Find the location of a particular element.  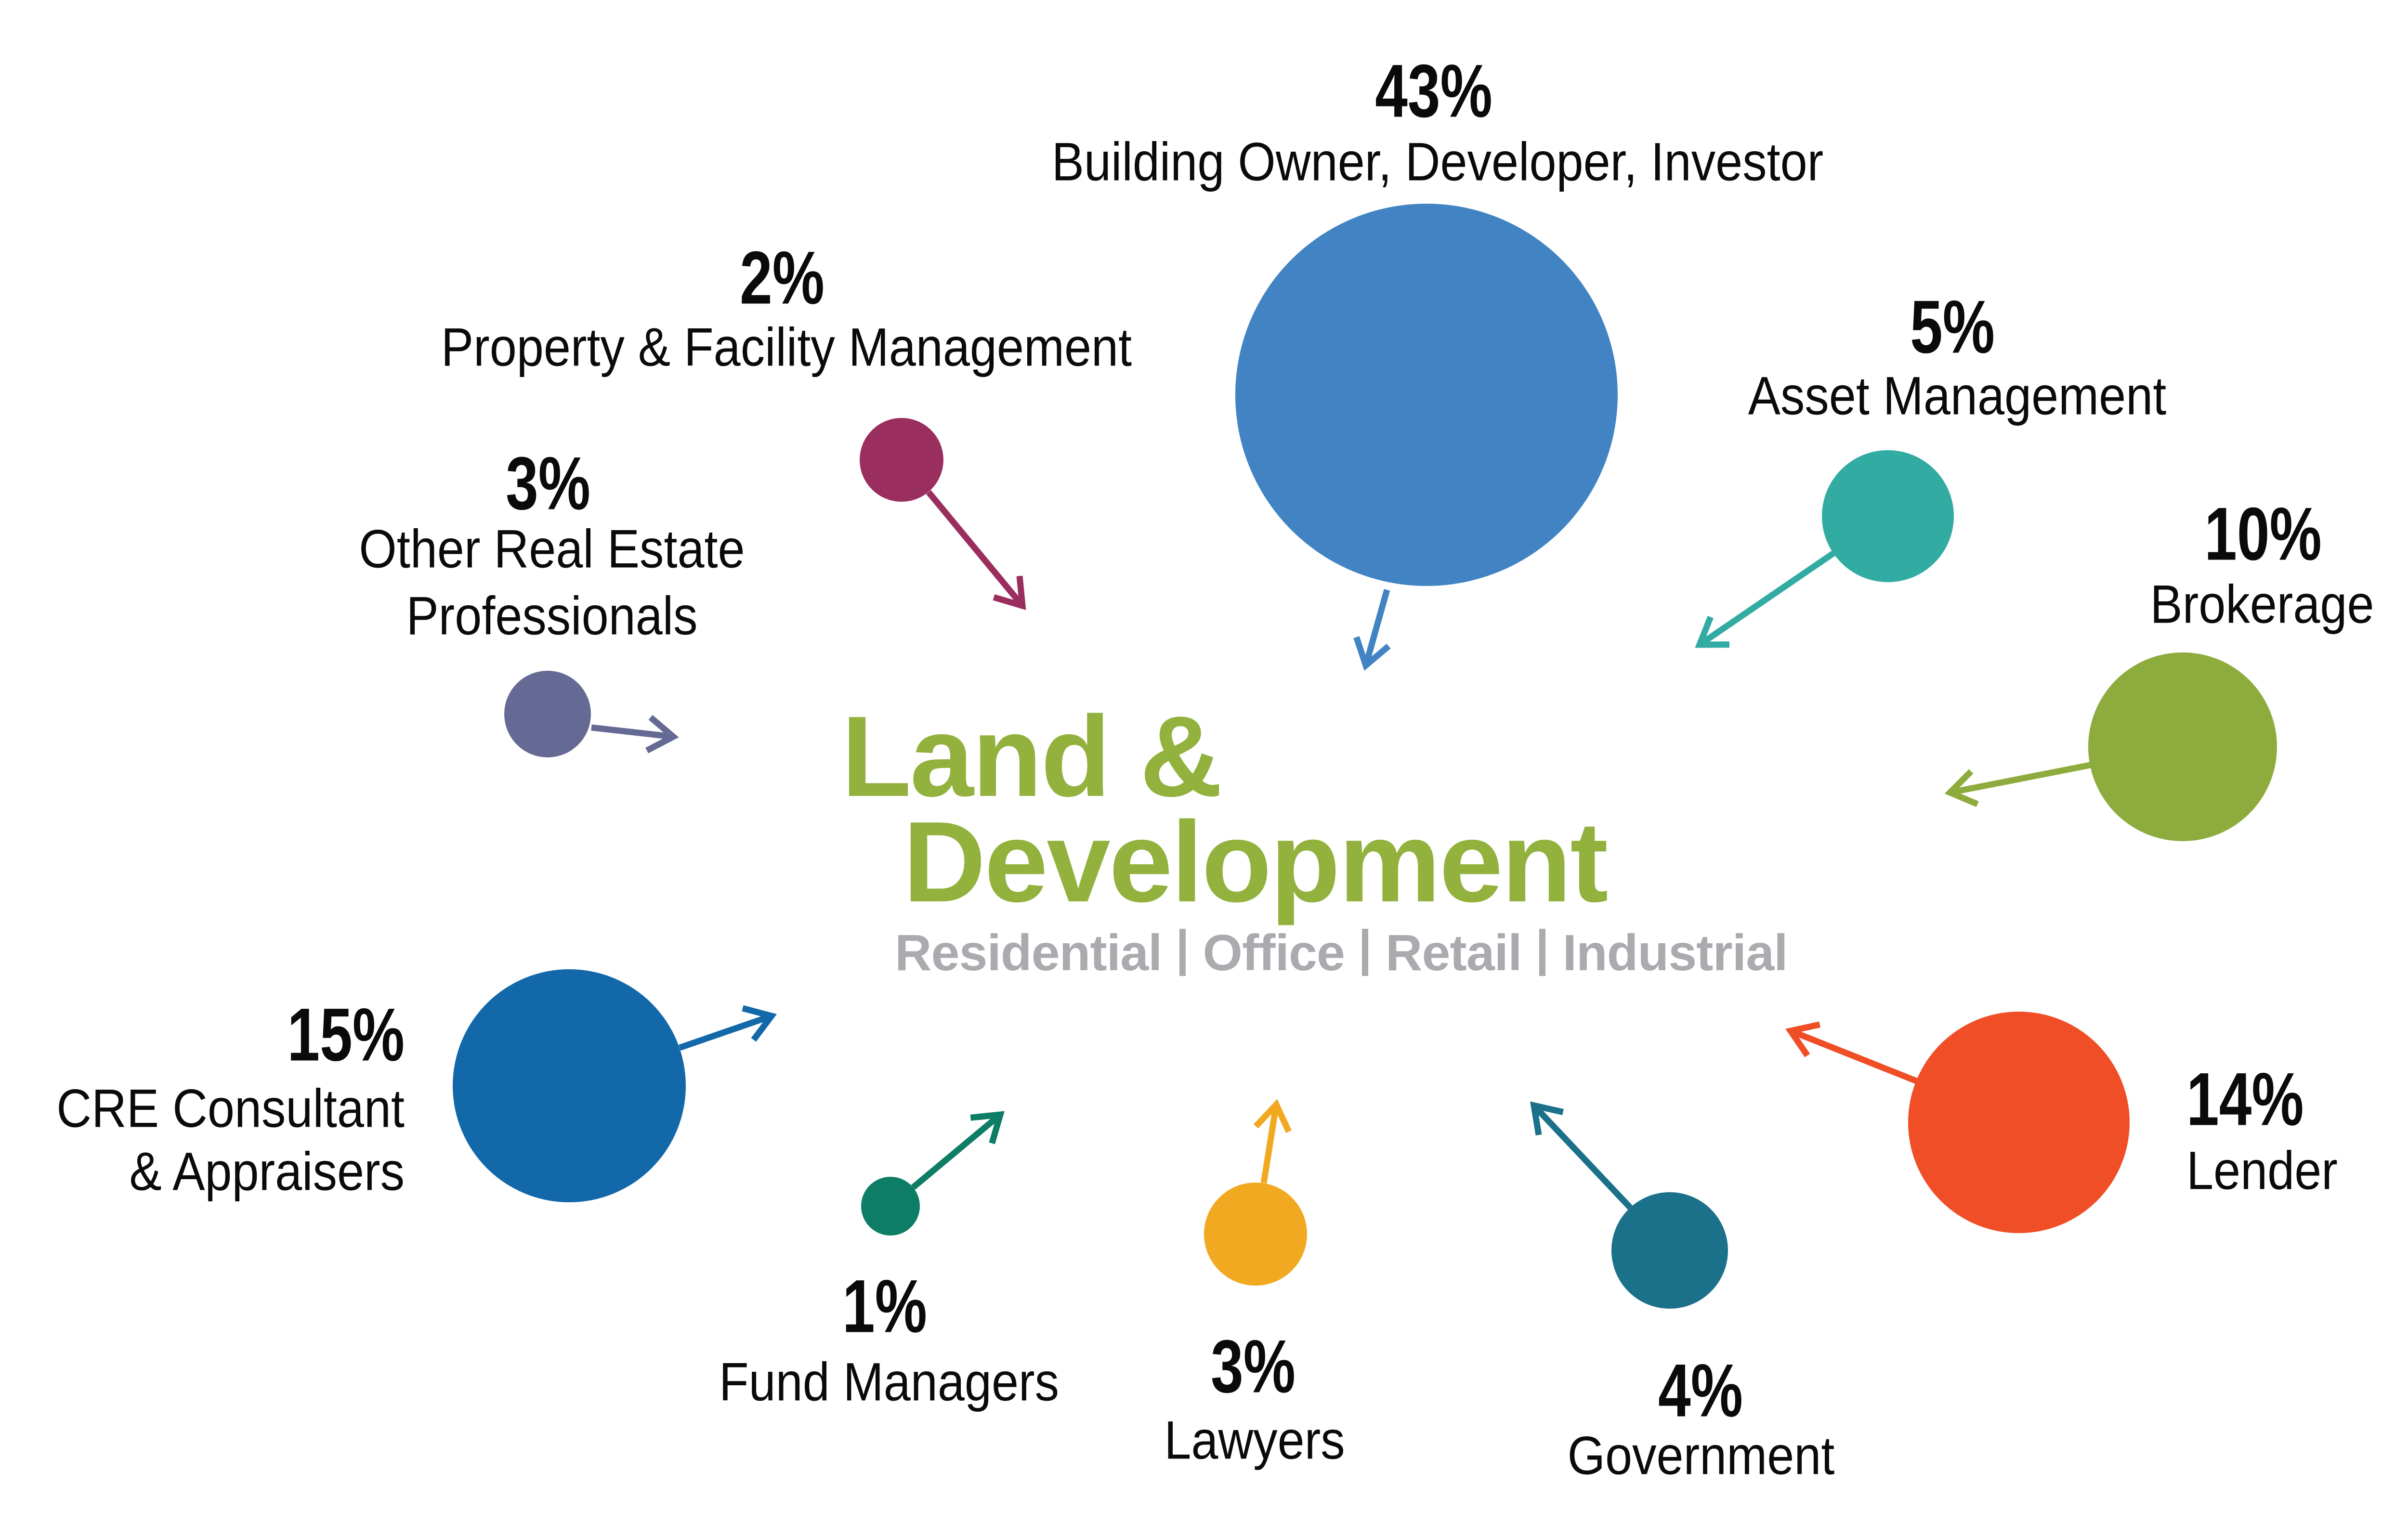

bubble-asset-management is located at coordinates (1888, 516).